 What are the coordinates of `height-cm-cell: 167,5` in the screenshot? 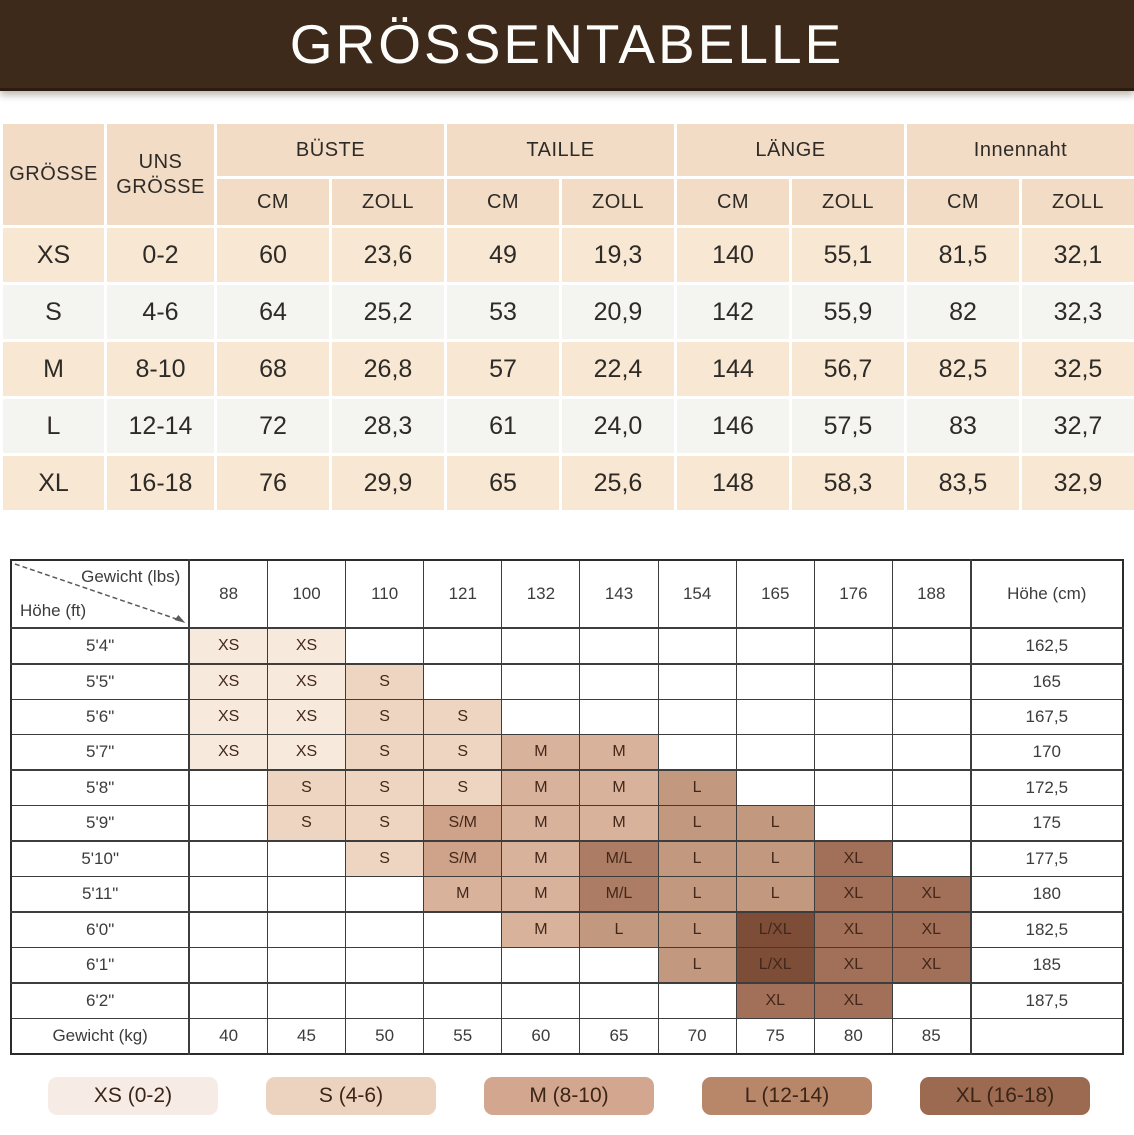 It's located at (1047, 717).